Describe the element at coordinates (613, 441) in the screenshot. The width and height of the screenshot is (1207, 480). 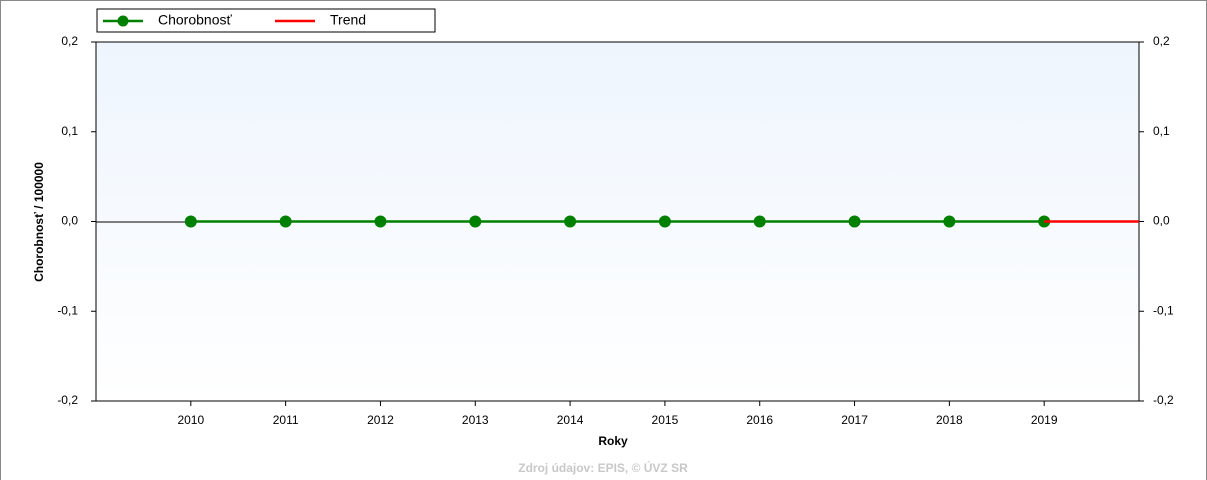
I see `x-axis-label: Roky` at that location.